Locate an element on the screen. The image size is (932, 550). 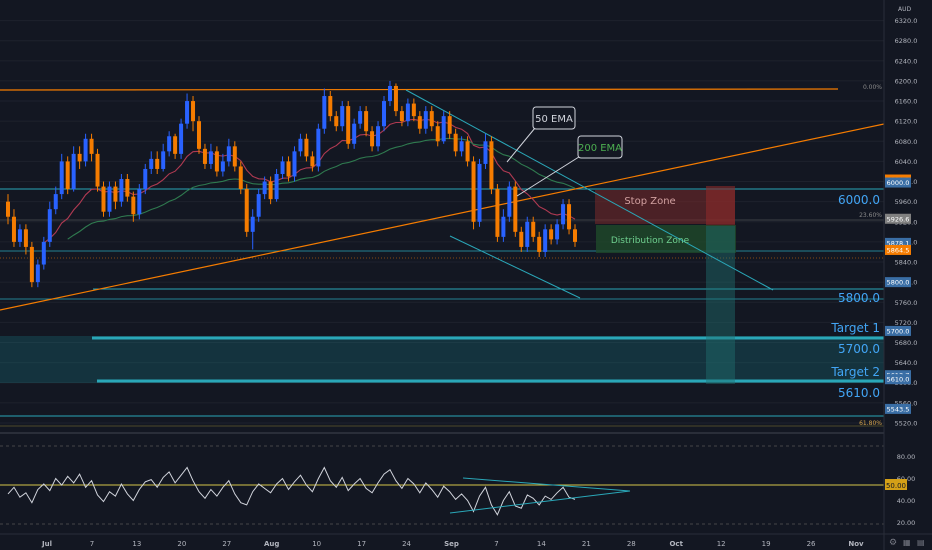
time-axis-label: Jul is located at coordinates (46, 544).